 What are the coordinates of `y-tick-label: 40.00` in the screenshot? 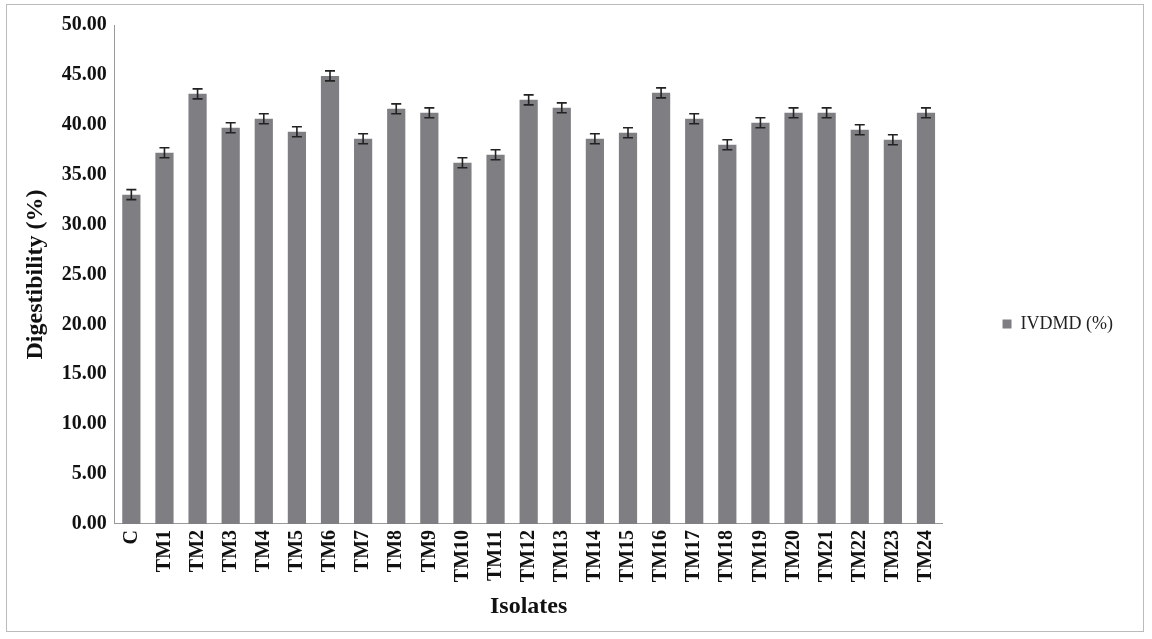 It's located at (84, 122).